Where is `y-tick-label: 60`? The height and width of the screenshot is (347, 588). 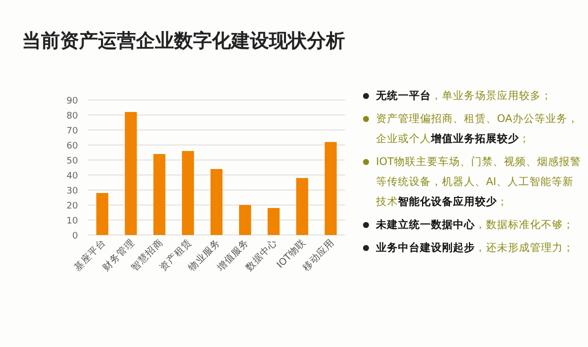 y-tick-label: 60 is located at coordinates (72, 147).